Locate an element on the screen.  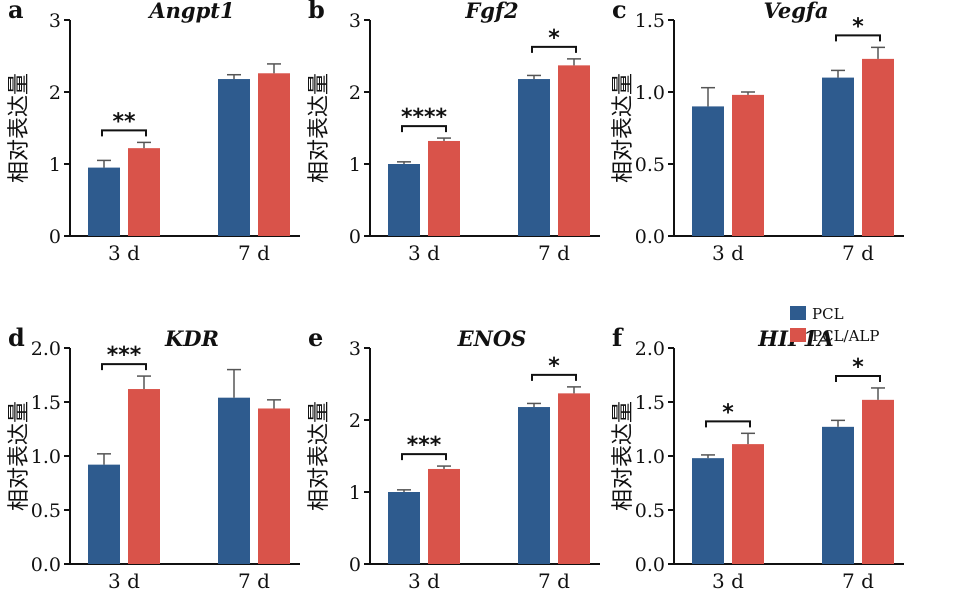
chart-title: Vegfa is located at coordinates (795, 11).